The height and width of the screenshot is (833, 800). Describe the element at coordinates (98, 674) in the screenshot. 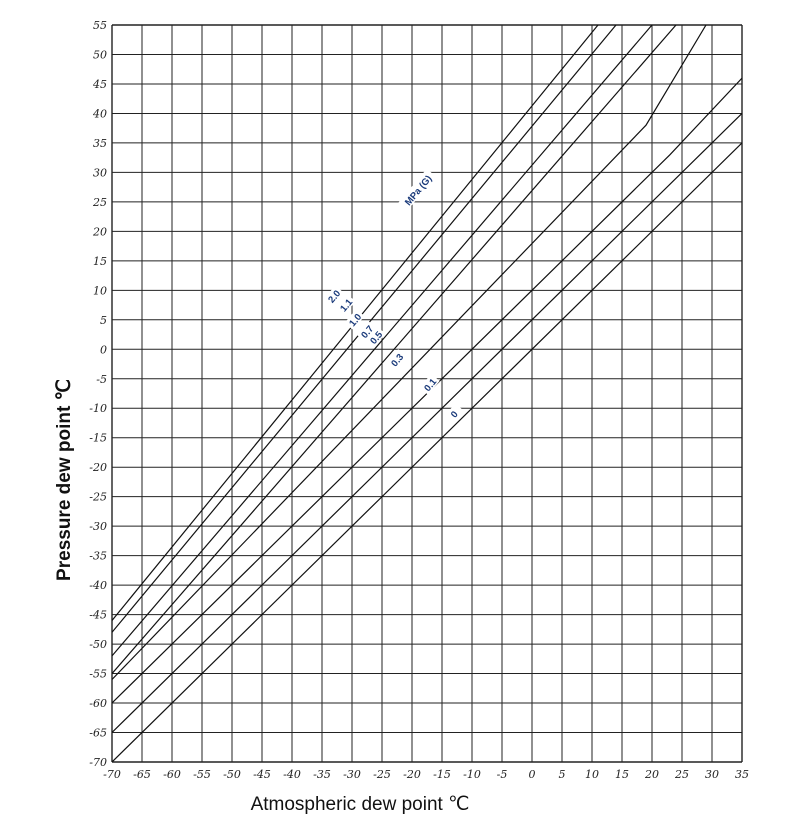

I see `y-tick-label: -55` at that location.